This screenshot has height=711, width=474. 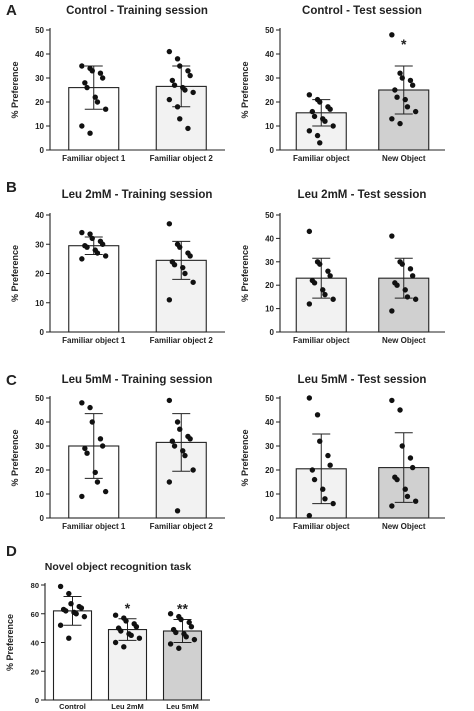 What do you see at coordinates (362, 380) in the screenshot?
I see `chart-title: Leu 5mM - Test session` at bounding box center [362, 380].